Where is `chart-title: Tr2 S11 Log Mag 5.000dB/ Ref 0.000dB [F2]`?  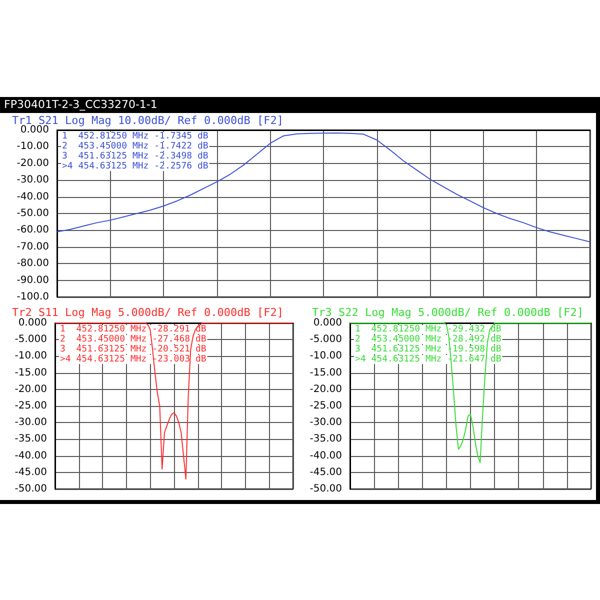
chart-title: Tr2 S11 Log Mag 5.000dB/ Ref 0.000dB [F2] is located at coordinates (148, 312).